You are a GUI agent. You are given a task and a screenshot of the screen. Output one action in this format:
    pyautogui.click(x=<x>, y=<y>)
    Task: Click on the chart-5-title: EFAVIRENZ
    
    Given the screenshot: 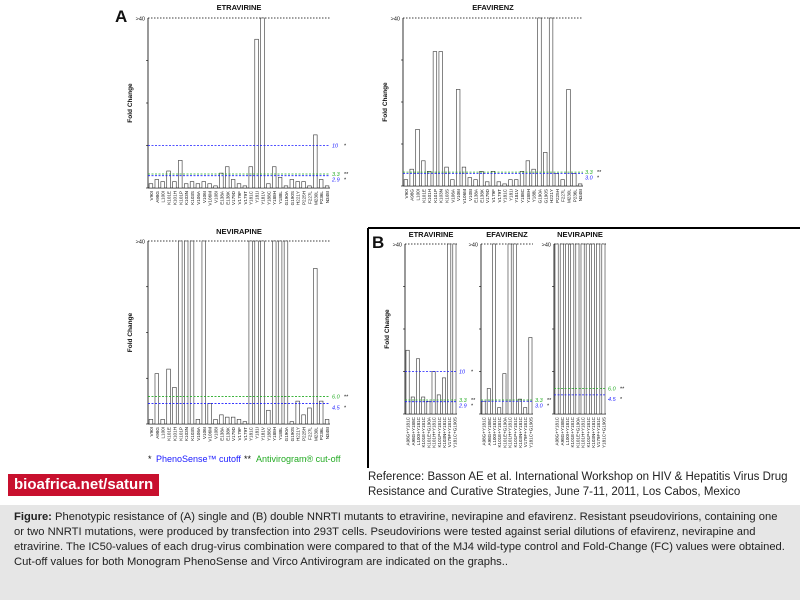 What is the action you would take?
    pyautogui.click(x=507, y=234)
    